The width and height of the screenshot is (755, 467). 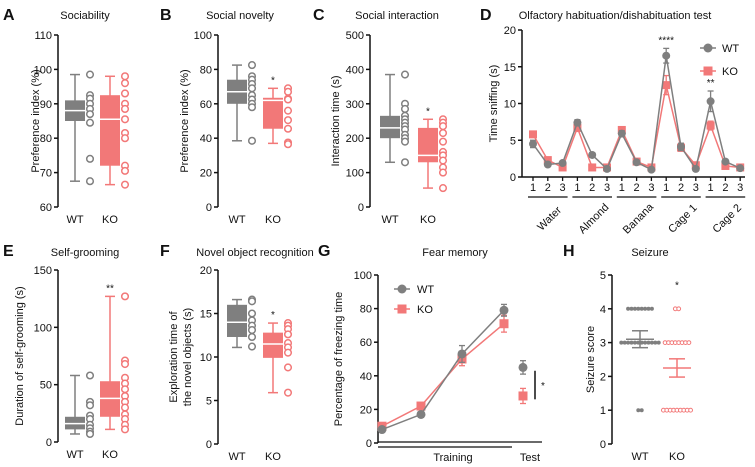 What do you see at coordinates (166, 15) in the screenshot?
I see `panel-letter: B` at bounding box center [166, 15].